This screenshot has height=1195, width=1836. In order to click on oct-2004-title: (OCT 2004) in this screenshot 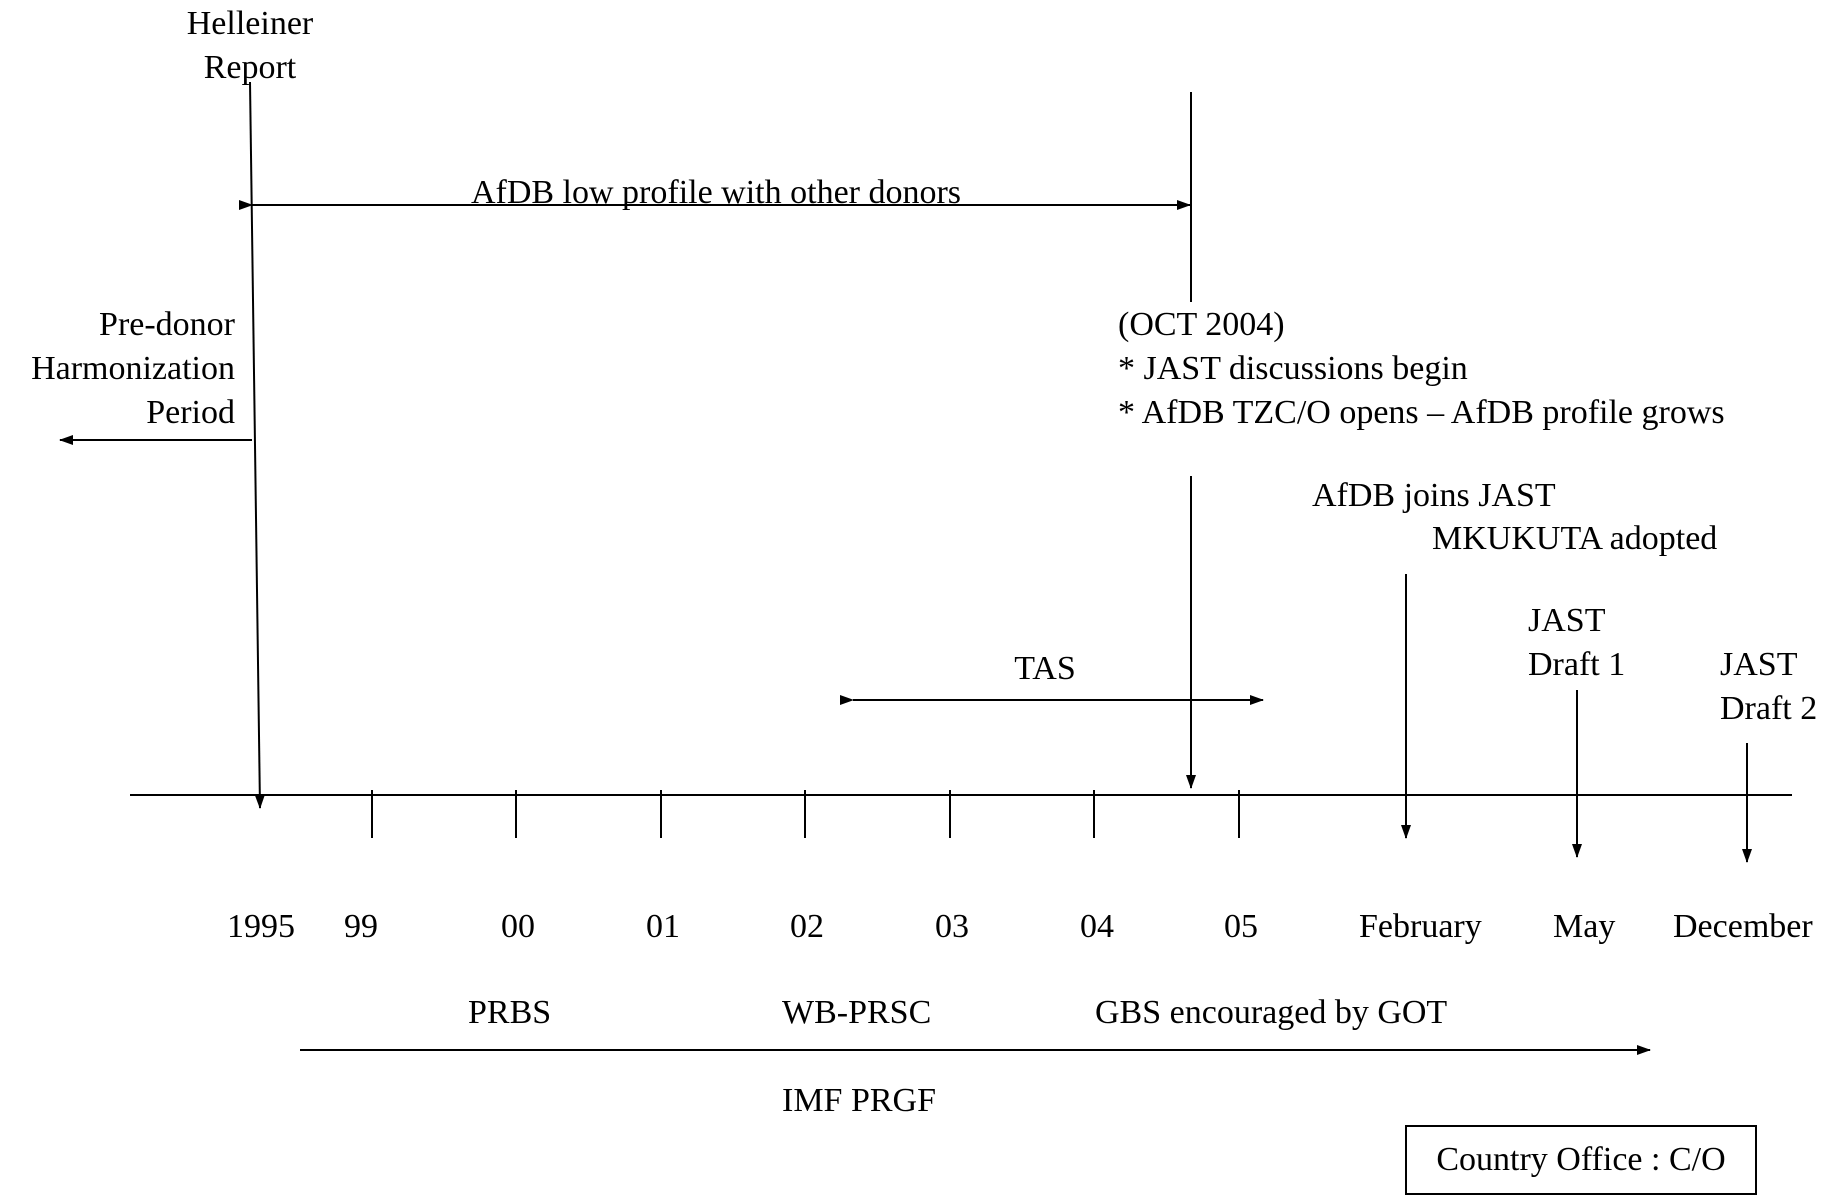, I will do `click(1201, 324)`.